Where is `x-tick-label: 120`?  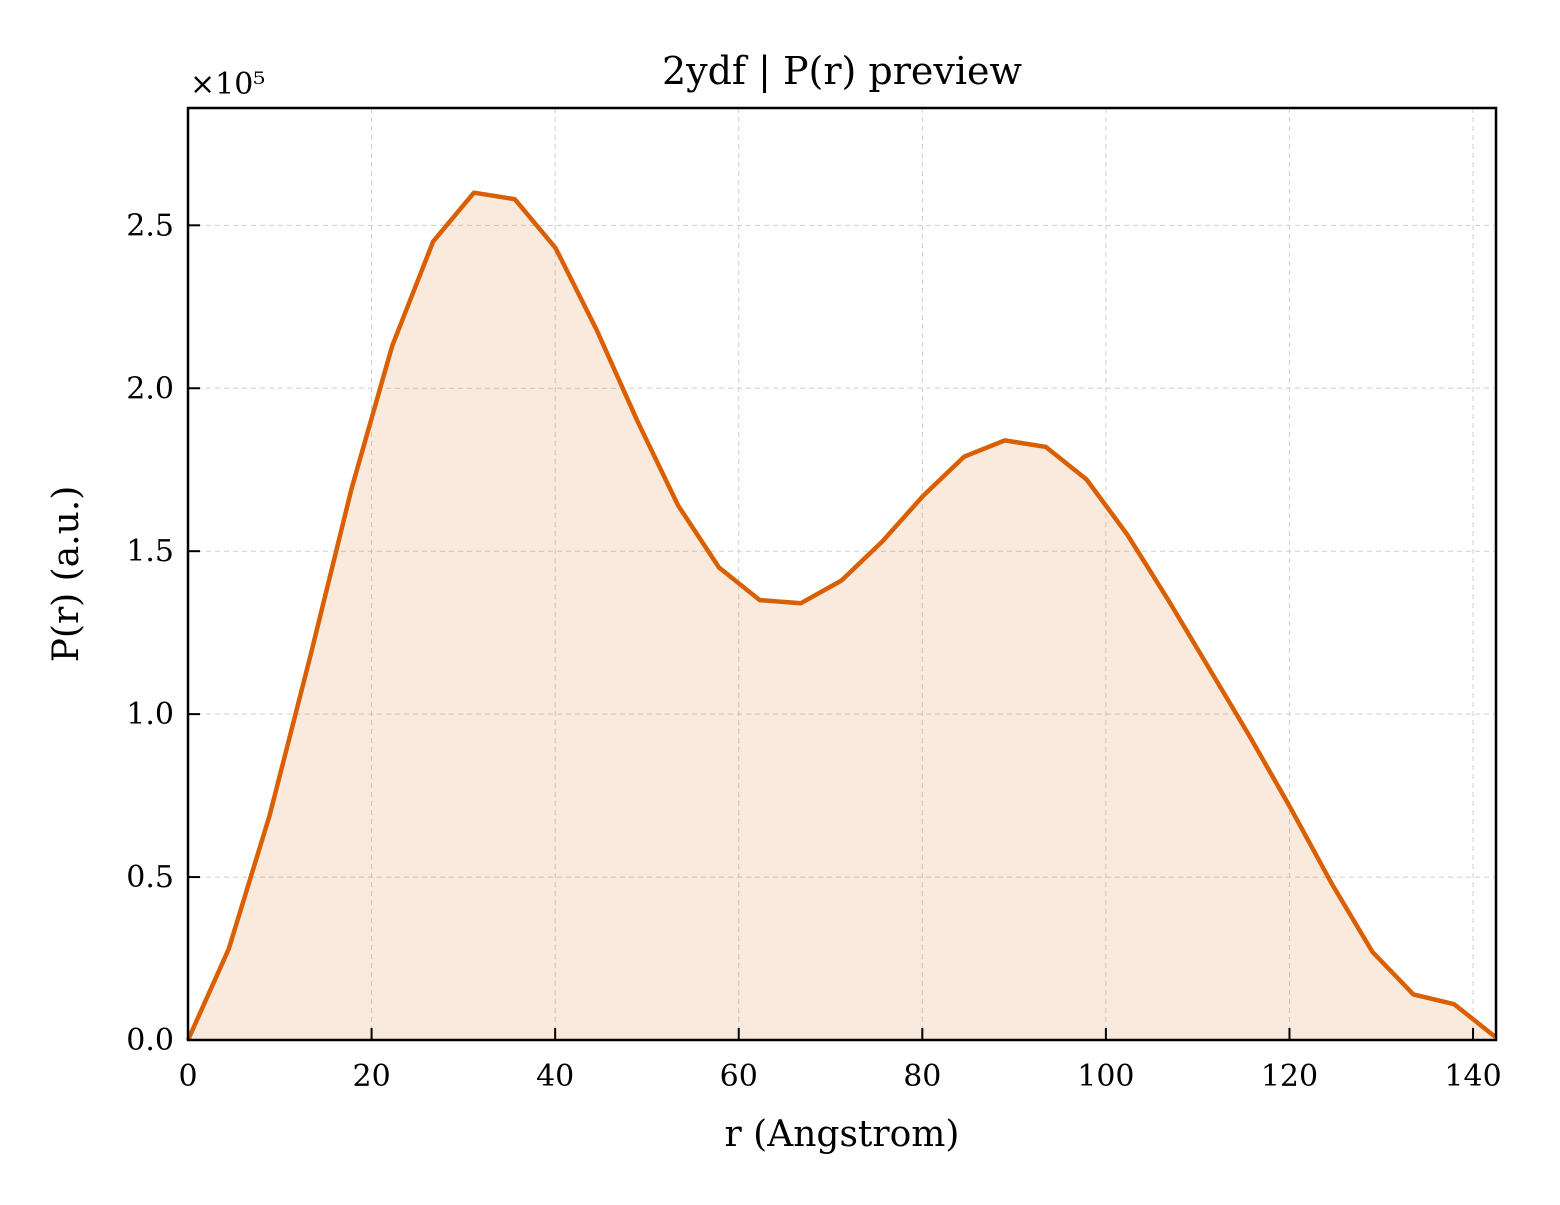
x-tick-label: 120 is located at coordinates (1289, 1076).